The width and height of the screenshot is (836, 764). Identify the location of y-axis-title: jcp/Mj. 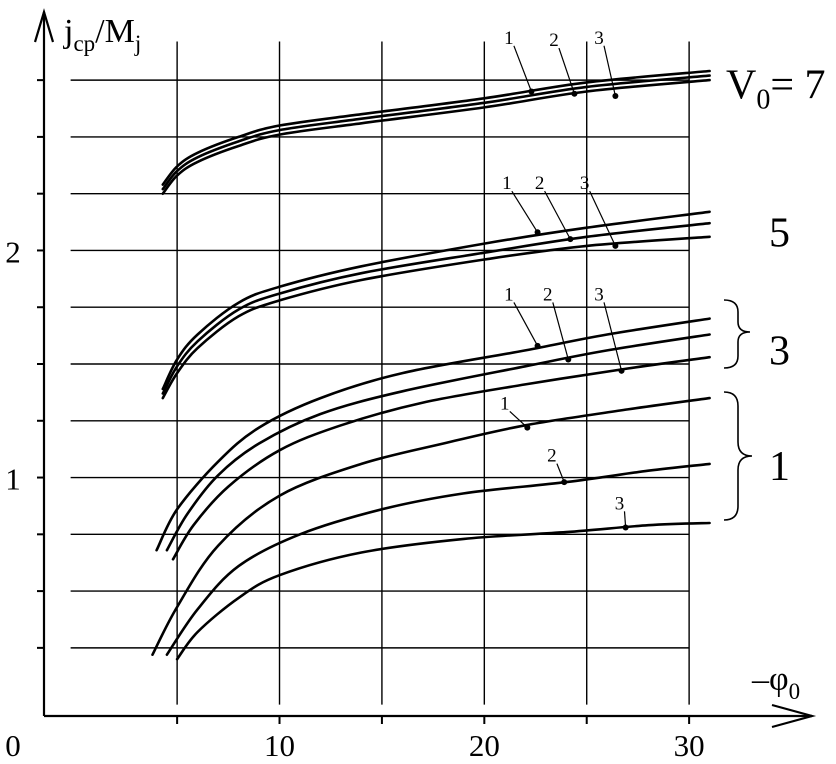
(102, 34).